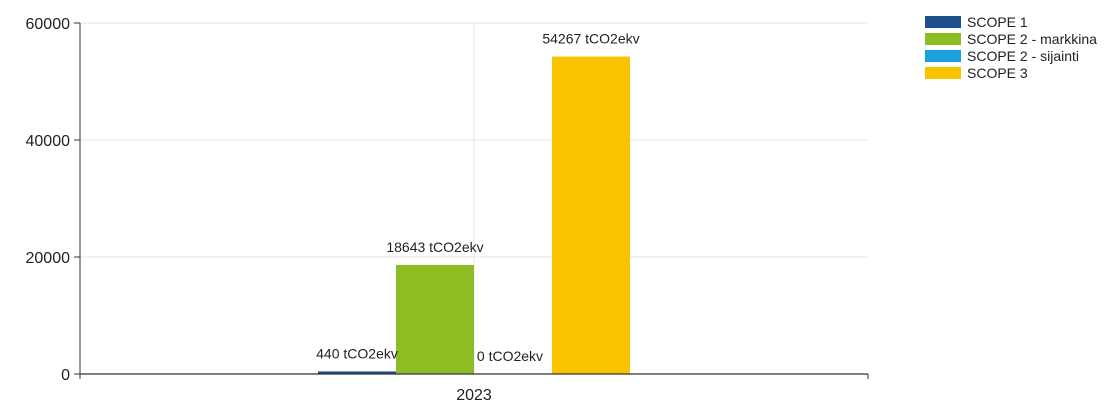 This screenshot has height=403, width=1115. I want to click on y-tick-label: 0, so click(65, 375).